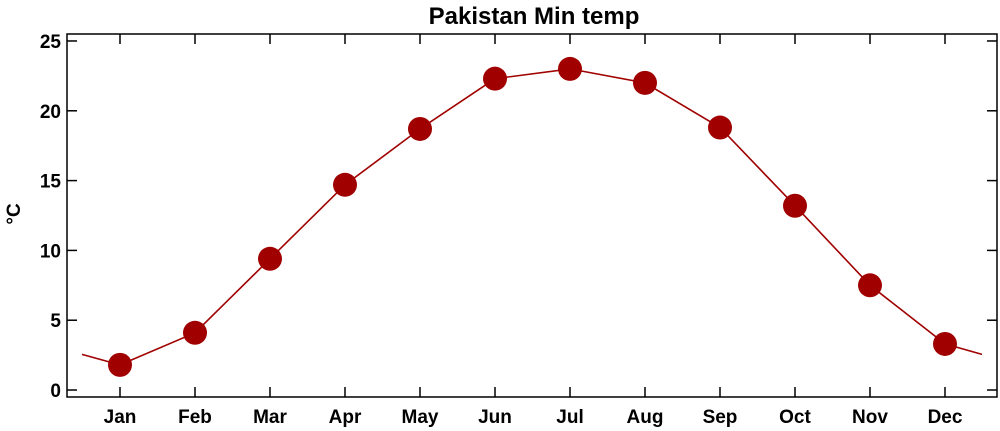 The width and height of the screenshot is (1000, 431). Describe the element at coordinates (50, 112) in the screenshot. I see `y-tick-label: 20` at that location.